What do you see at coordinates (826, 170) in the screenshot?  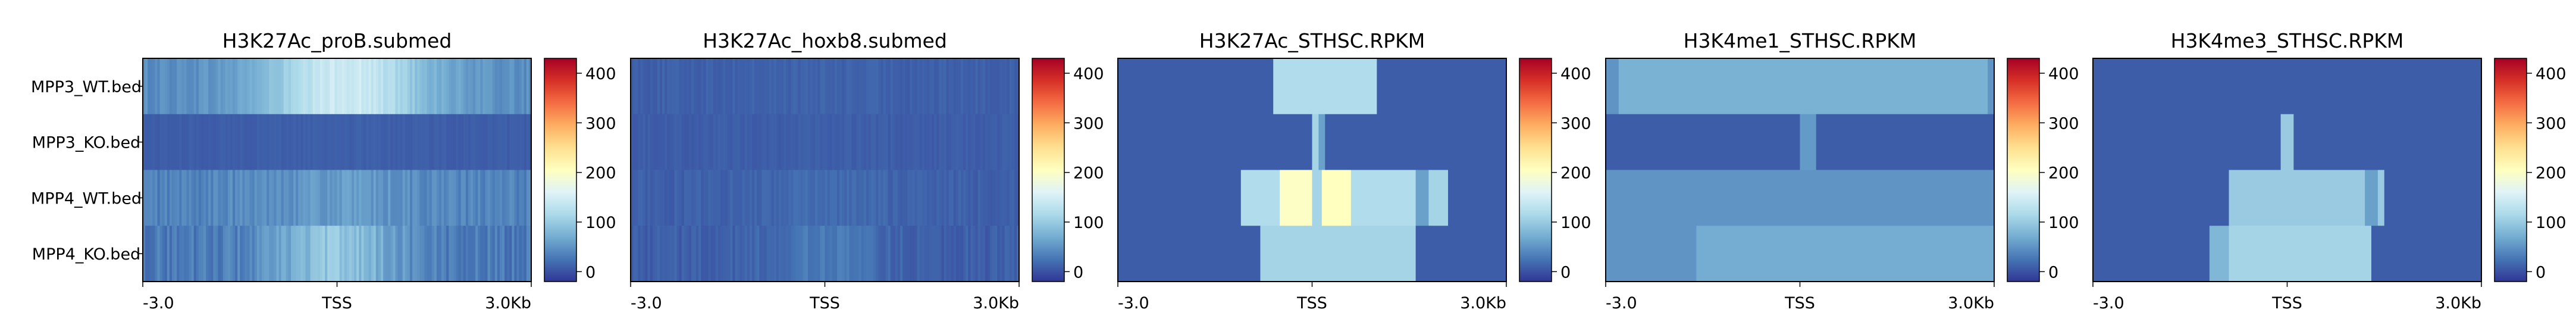 I see `heatmap-cells` at bounding box center [826, 170].